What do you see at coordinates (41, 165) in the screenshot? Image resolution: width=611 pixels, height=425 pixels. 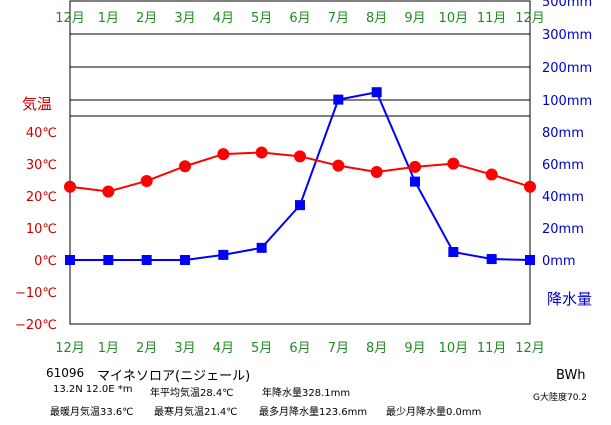 I see `temperature-tick-label: 30℃` at bounding box center [41, 165].